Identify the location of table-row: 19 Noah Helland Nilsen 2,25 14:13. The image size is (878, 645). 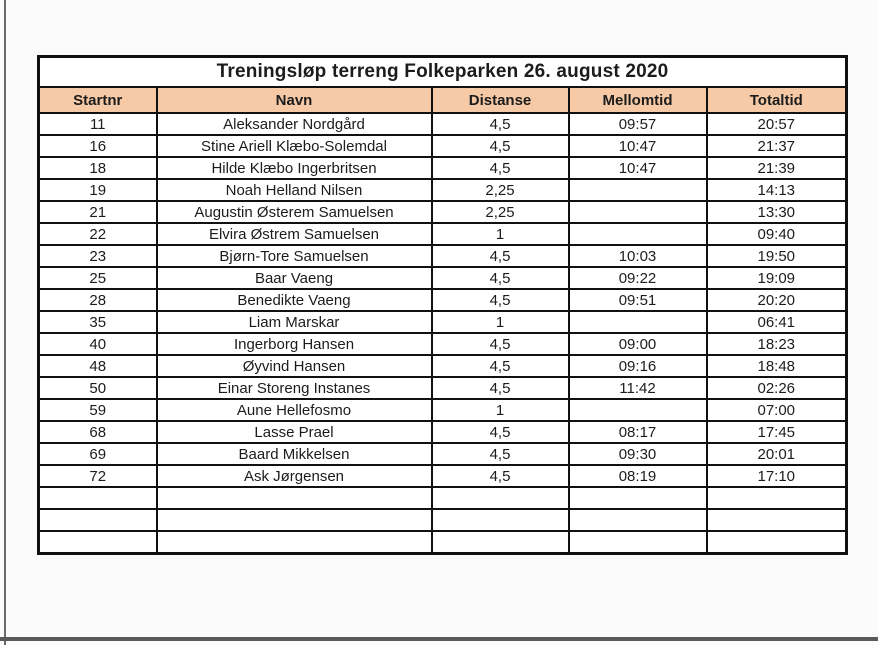
(442, 190).